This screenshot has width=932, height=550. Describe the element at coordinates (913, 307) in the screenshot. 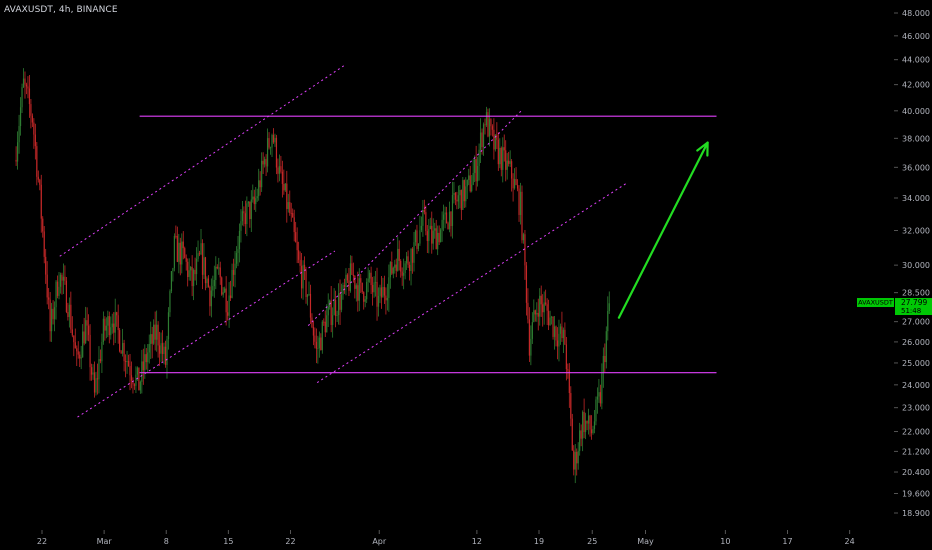

I see `last-price-badge` at that location.